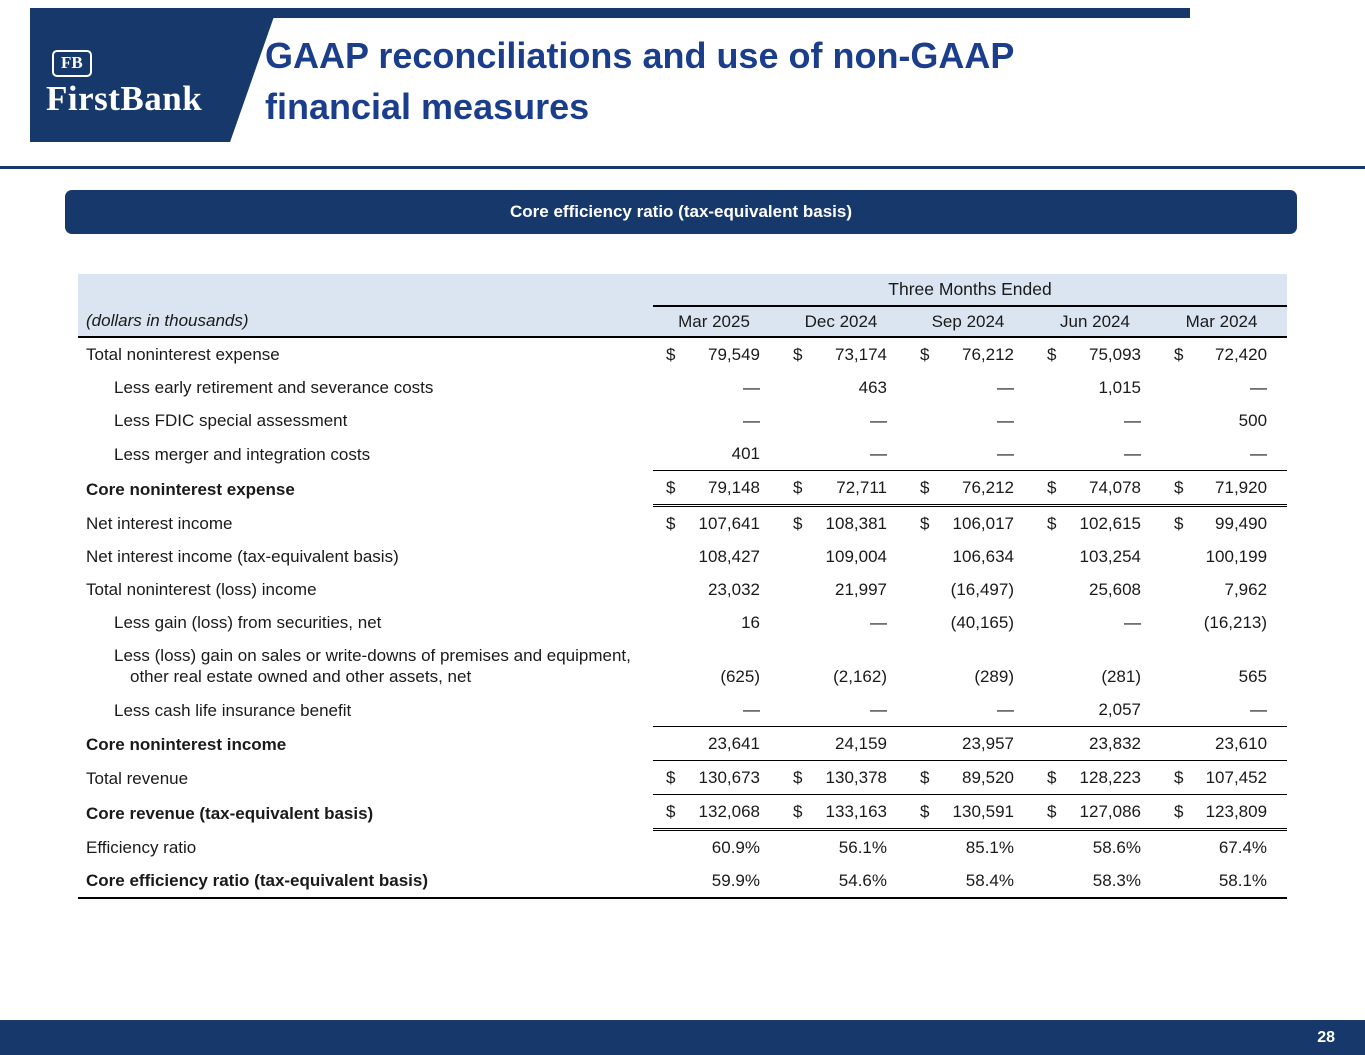  Describe the element at coordinates (843, 881) in the screenshot. I see `value-cell: 54.6%` at that location.